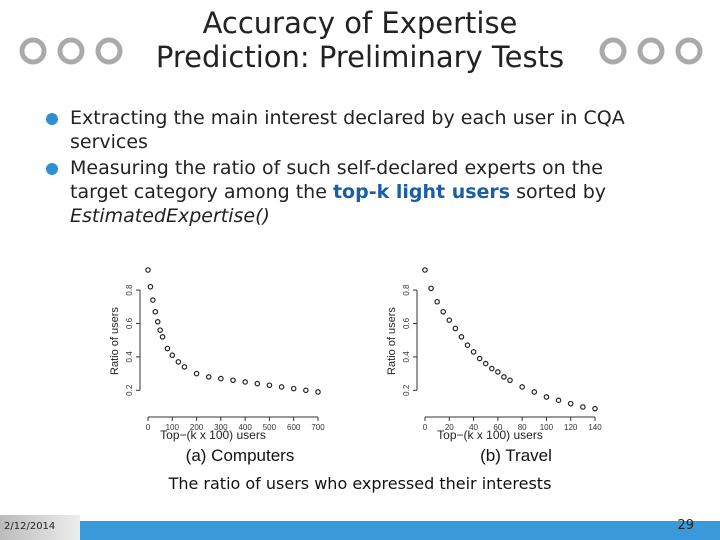 The width and height of the screenshot is (720, 540). Describe the element at coordinates (294, 427) in the screenshot. I see `x-tick-label: 600` at that location.